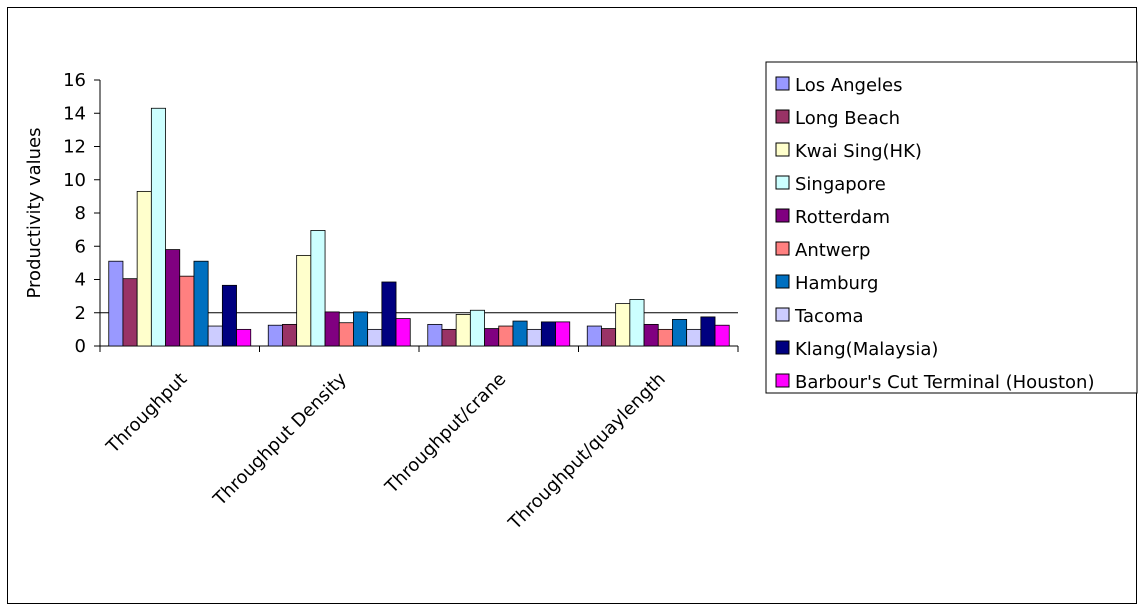 This screenshot has height=605, width=1138. I want to click on x-category-label: Throughput Density, so click(280, 439).